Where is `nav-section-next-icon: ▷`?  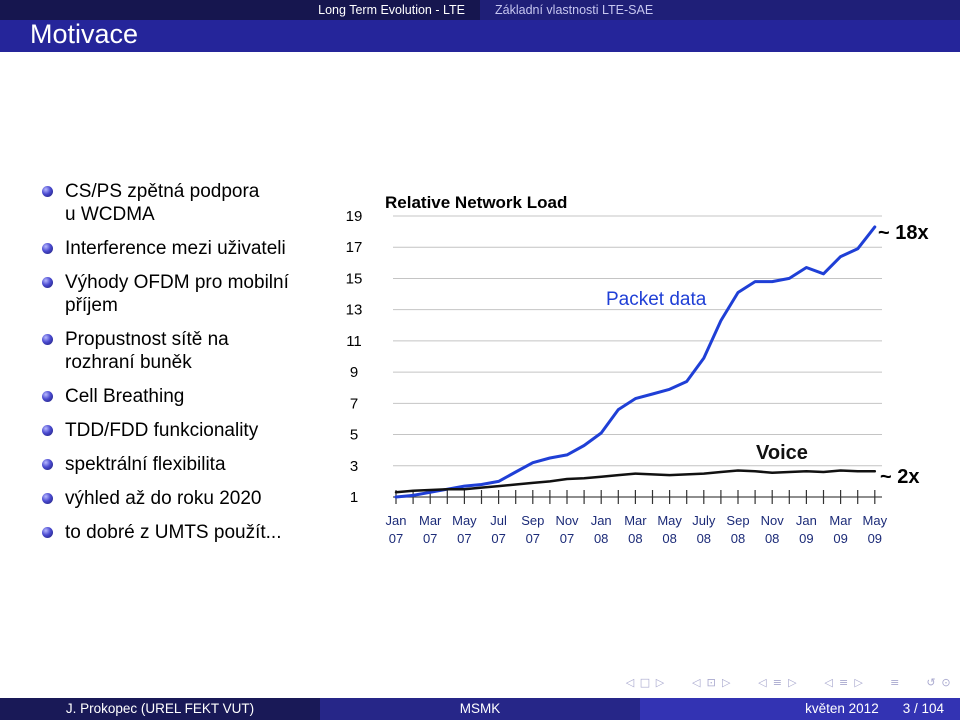 nav-section-next-icon: ▷ is located at coordinates (858, 682).